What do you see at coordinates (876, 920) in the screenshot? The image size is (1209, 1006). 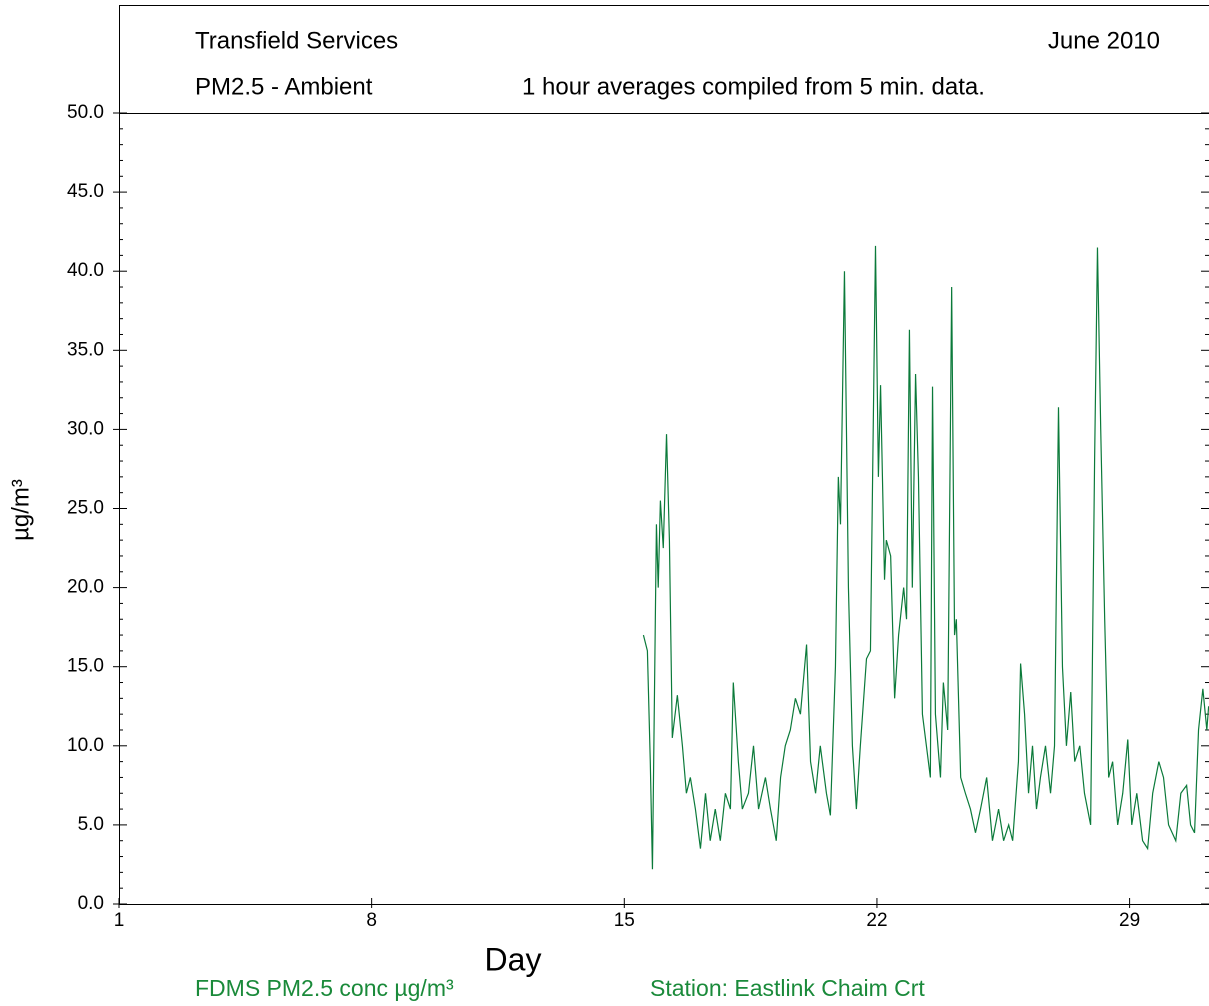 I see `x-tick-label: 22` at bounding box center [876, 920].